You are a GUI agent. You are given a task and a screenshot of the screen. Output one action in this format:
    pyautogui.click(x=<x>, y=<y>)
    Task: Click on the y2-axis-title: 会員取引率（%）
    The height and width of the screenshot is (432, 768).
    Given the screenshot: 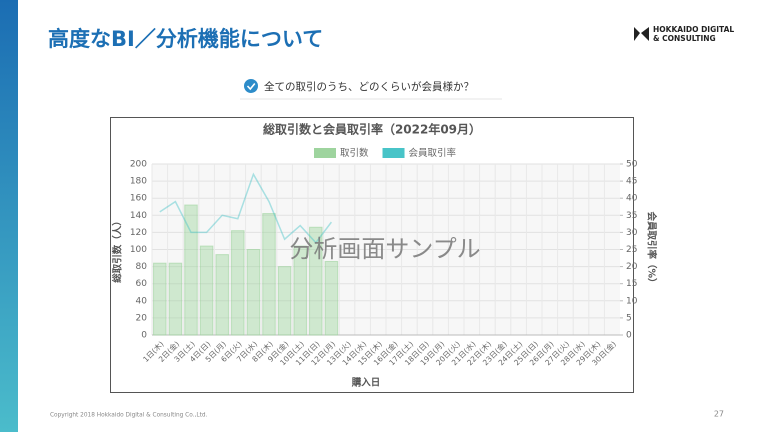 What is the action you would take?
    pyautogui.click(x=652, y=249)
    